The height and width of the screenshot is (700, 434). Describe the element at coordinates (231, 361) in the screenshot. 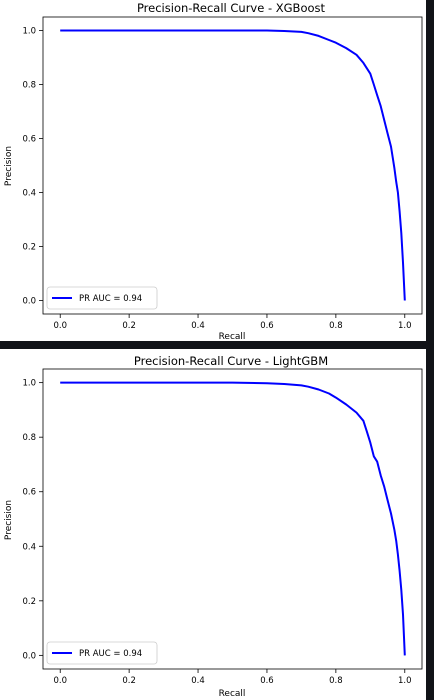

I see `chart-title: Precision-Recall Curve - LightGBM` at that location.